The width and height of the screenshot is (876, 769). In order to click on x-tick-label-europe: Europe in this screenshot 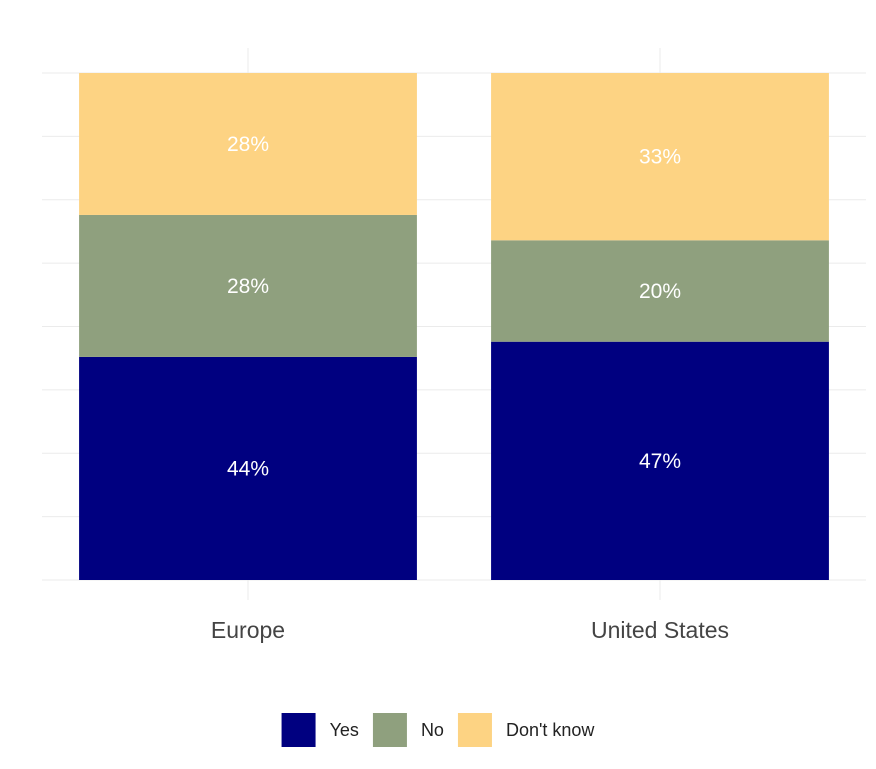, I will do `click(248, 630)`.